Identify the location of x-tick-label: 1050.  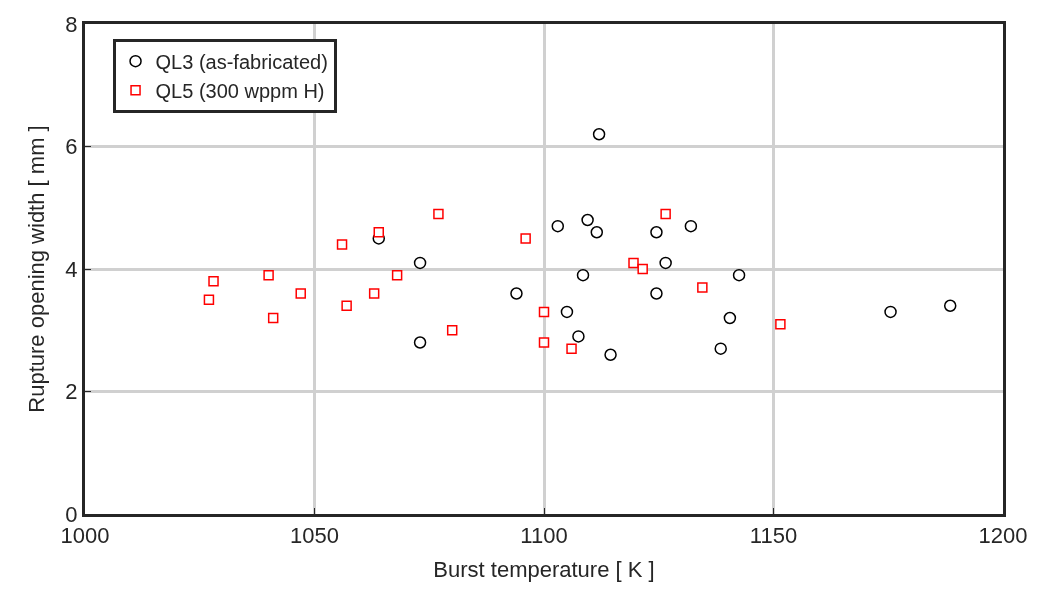
(314, 536).